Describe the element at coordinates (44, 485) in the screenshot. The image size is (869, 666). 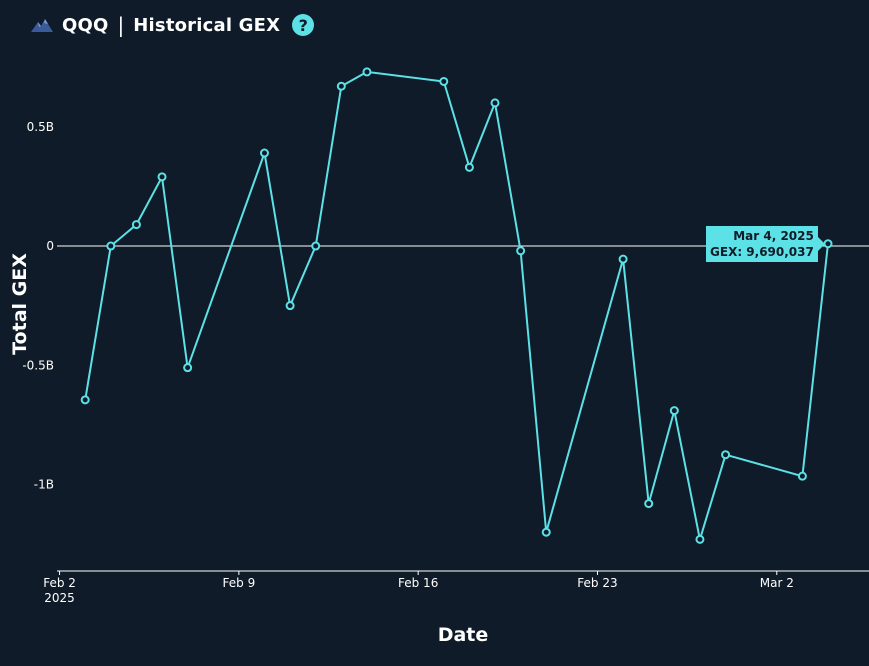
I see `y-tick-label: -1B` at that location.